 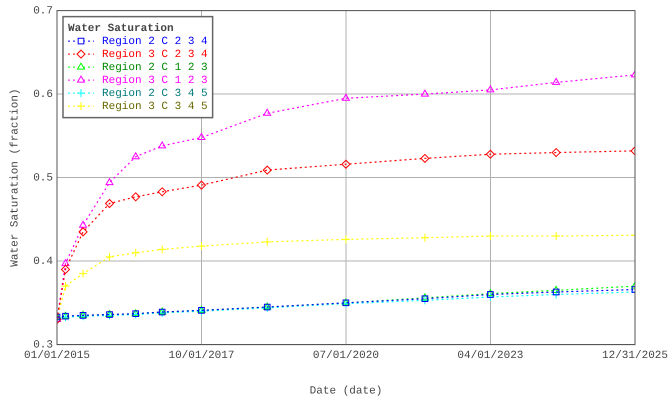 What do you see at coordinates (345, 356) in the screenshot?
I see `x-tick-label: 07/01/2020` at bounding box center [345, 356].